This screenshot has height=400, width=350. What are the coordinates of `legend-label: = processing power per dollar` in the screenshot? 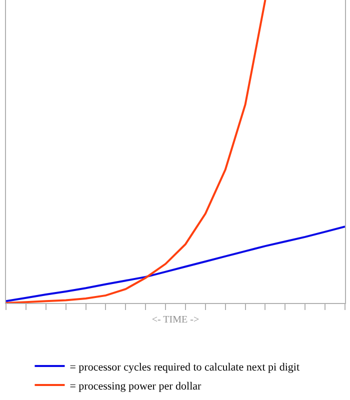 It's located at (136, 386).